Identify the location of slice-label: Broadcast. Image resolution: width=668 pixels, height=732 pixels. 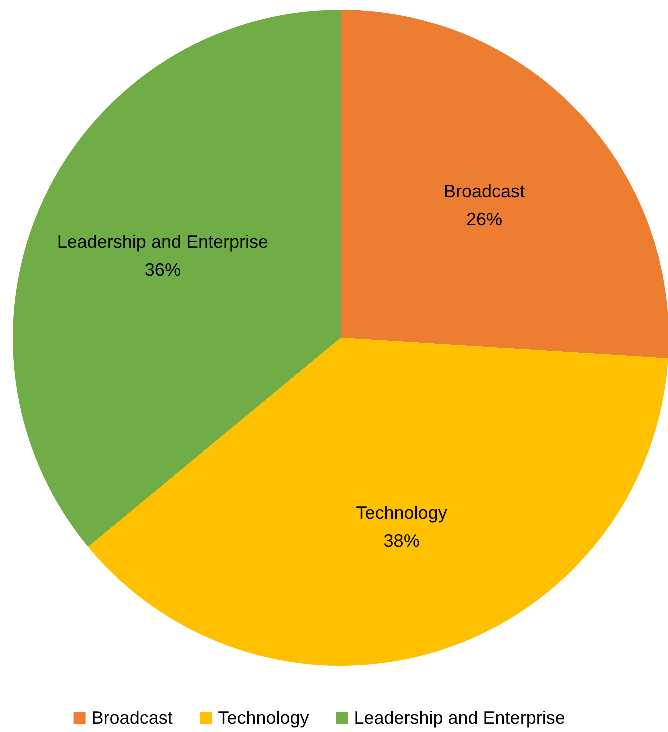
(484, 191).